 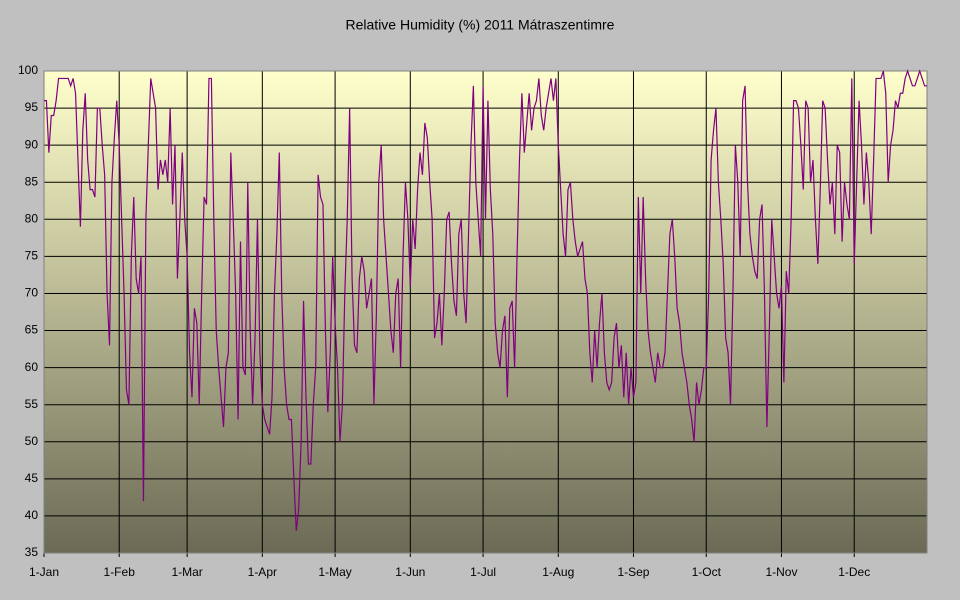 What do you see at coordinates (707, 572) in the screenshot?
I see `x-tick-label: 1-Oct` at bounding box center [707, 572].